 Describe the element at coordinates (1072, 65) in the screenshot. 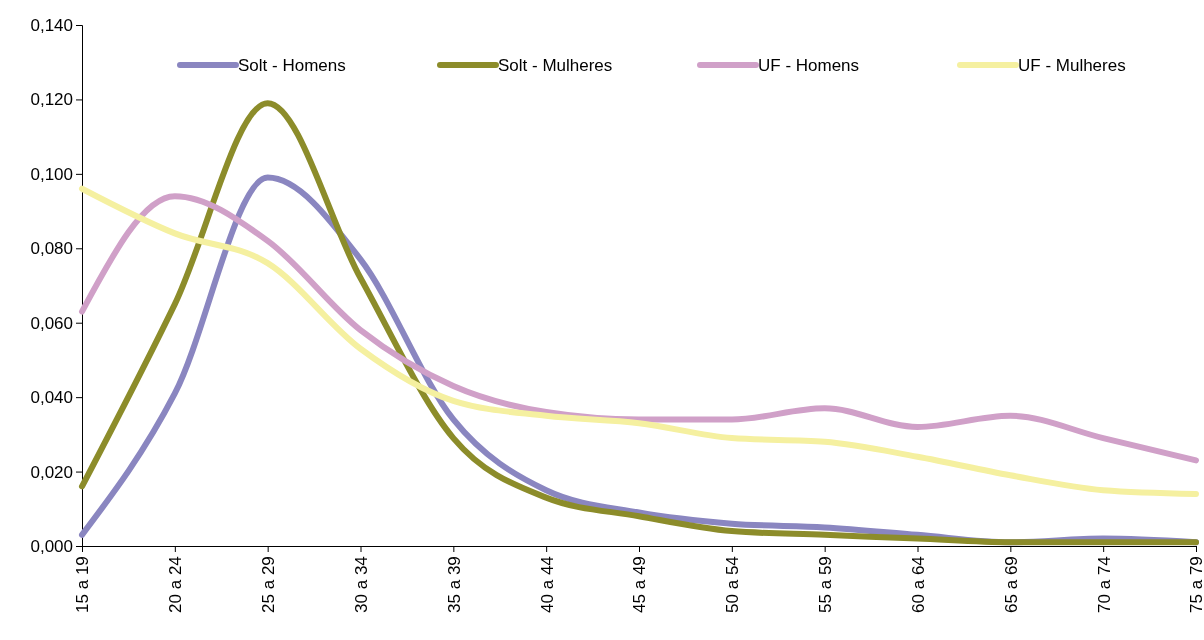

I see `legend-label: UF - Mulheres` at that location.